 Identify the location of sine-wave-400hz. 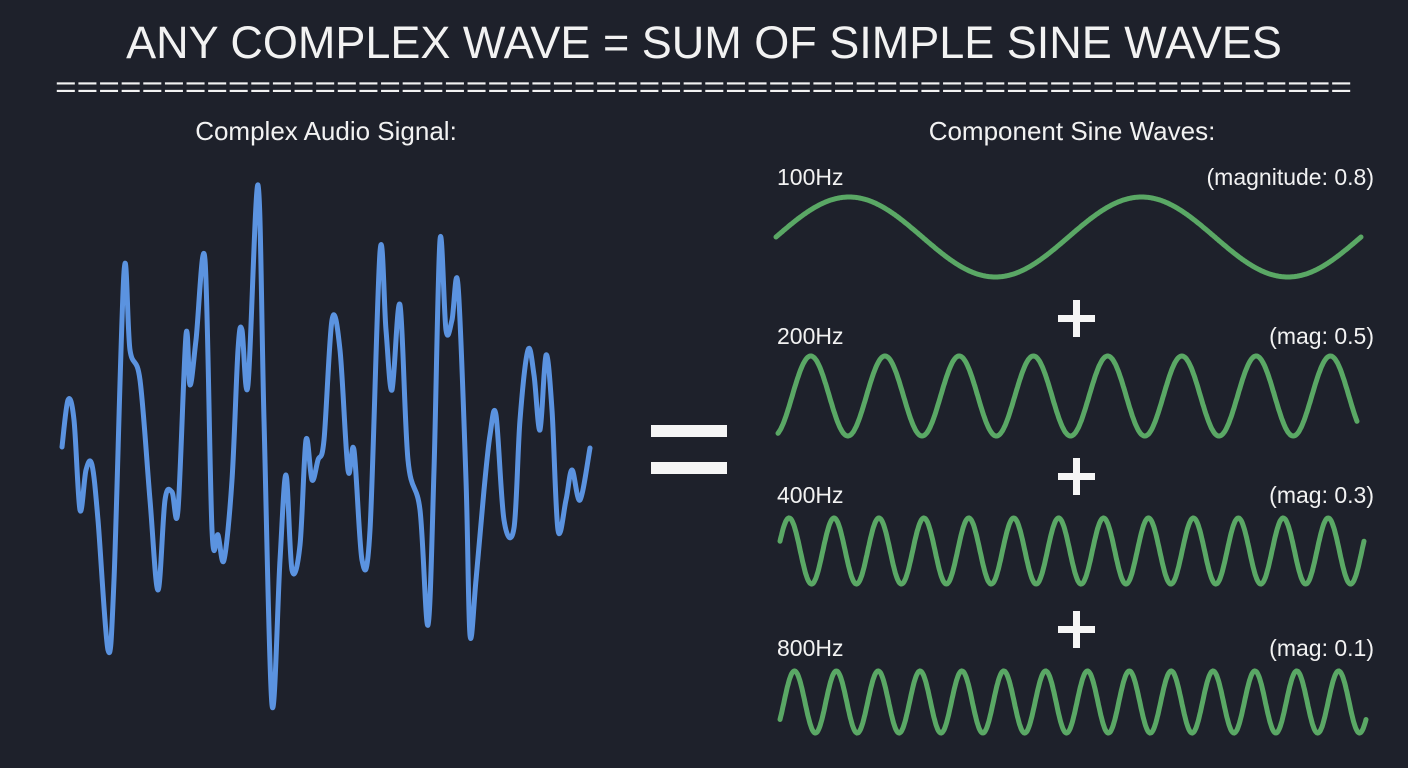
(1072, 551).